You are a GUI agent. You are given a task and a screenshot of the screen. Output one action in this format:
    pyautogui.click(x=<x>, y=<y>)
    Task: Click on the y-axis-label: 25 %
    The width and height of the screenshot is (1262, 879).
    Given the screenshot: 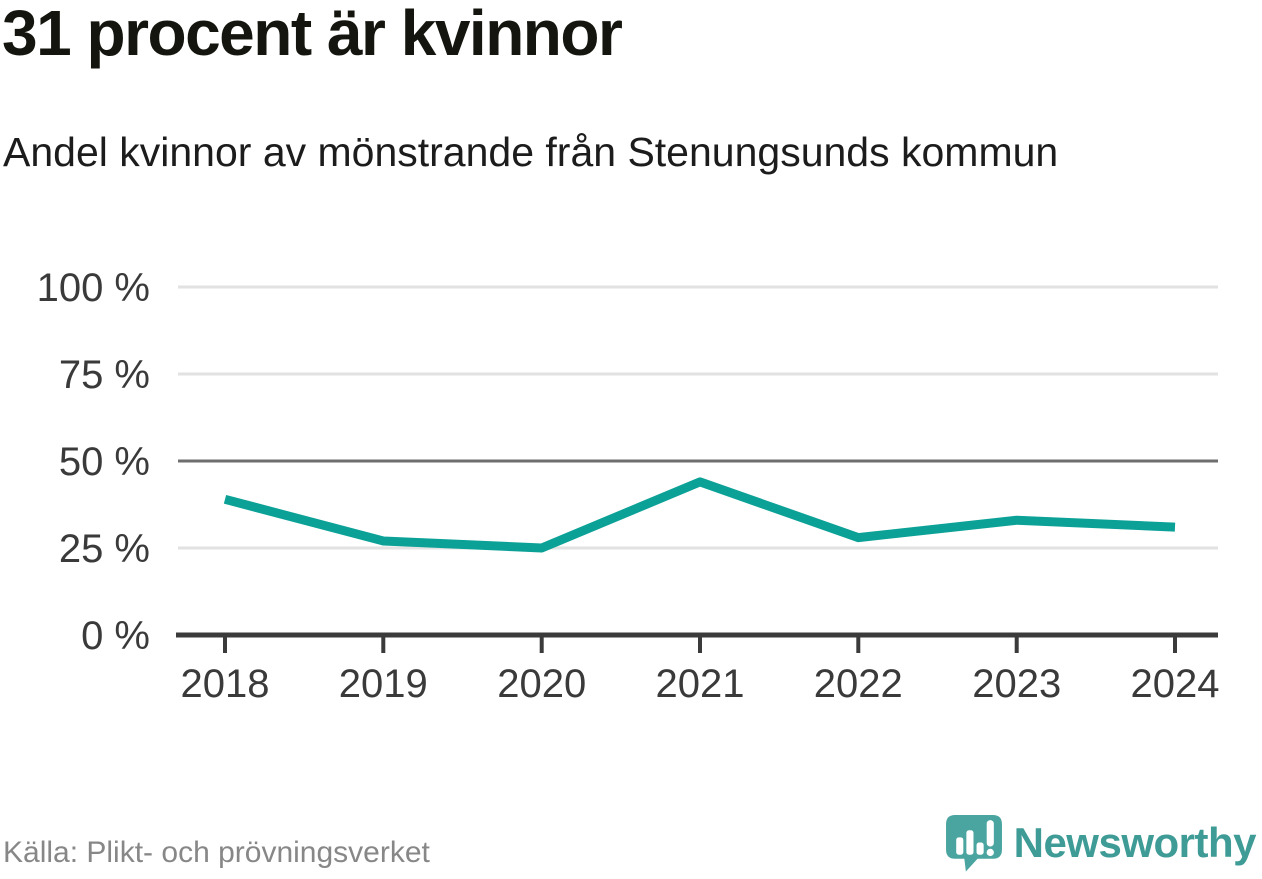 What is the action you would take?
    pyautogui.click(x=104, y=549)
    